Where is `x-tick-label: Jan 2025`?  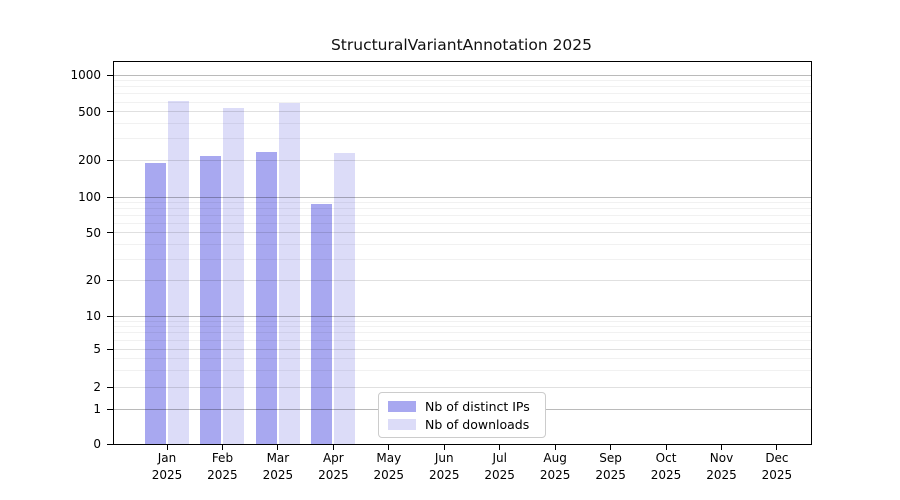
x-tick-label: Jan 2025 is located at coordinates (167, 466).